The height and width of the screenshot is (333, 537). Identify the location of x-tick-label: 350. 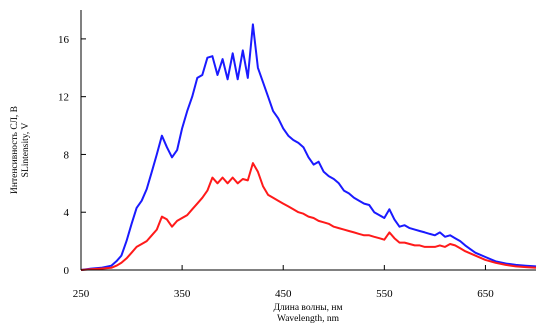
(182, 294).